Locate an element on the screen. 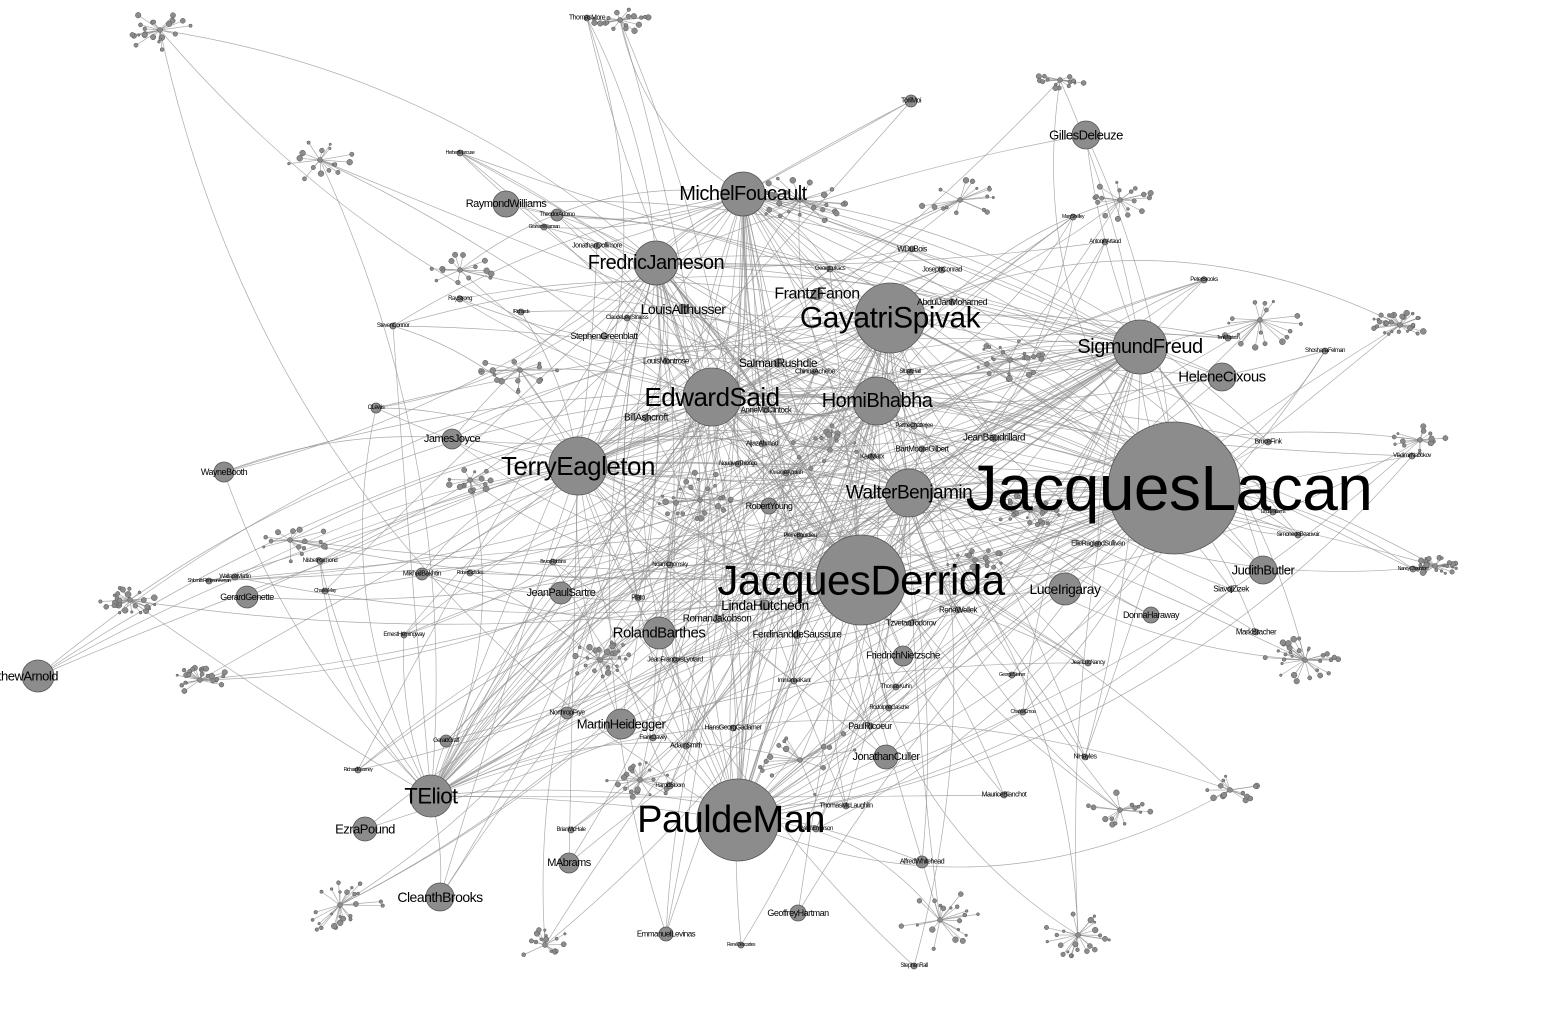  node-montrose: LouisMontrose is located at coordinates (667, 361).